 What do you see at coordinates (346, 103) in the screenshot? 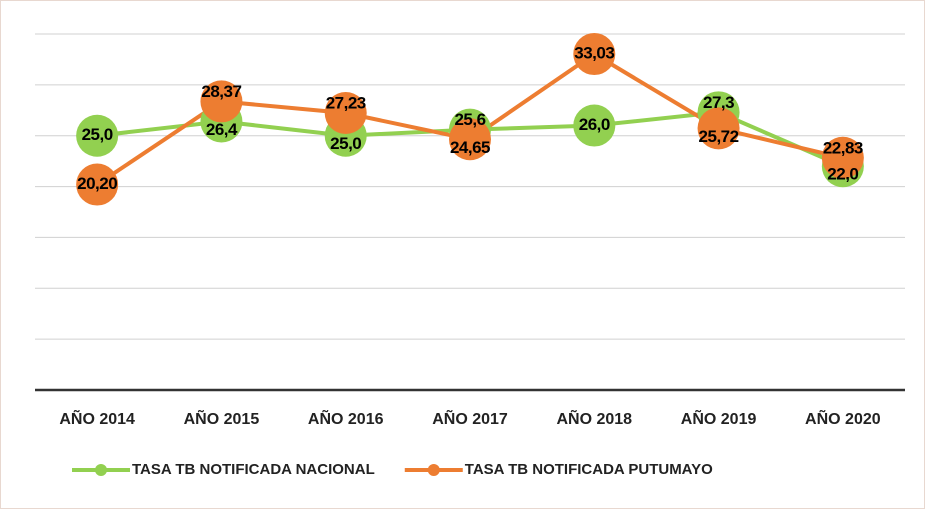
I see `data-label: 27,23` at bounding box center [346, 103].